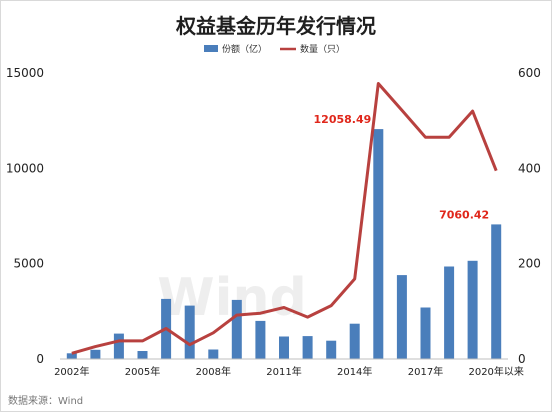 This screenshot has width=552, height=412. I want to click on x-tick-label: 2014年, so click(354, 371).